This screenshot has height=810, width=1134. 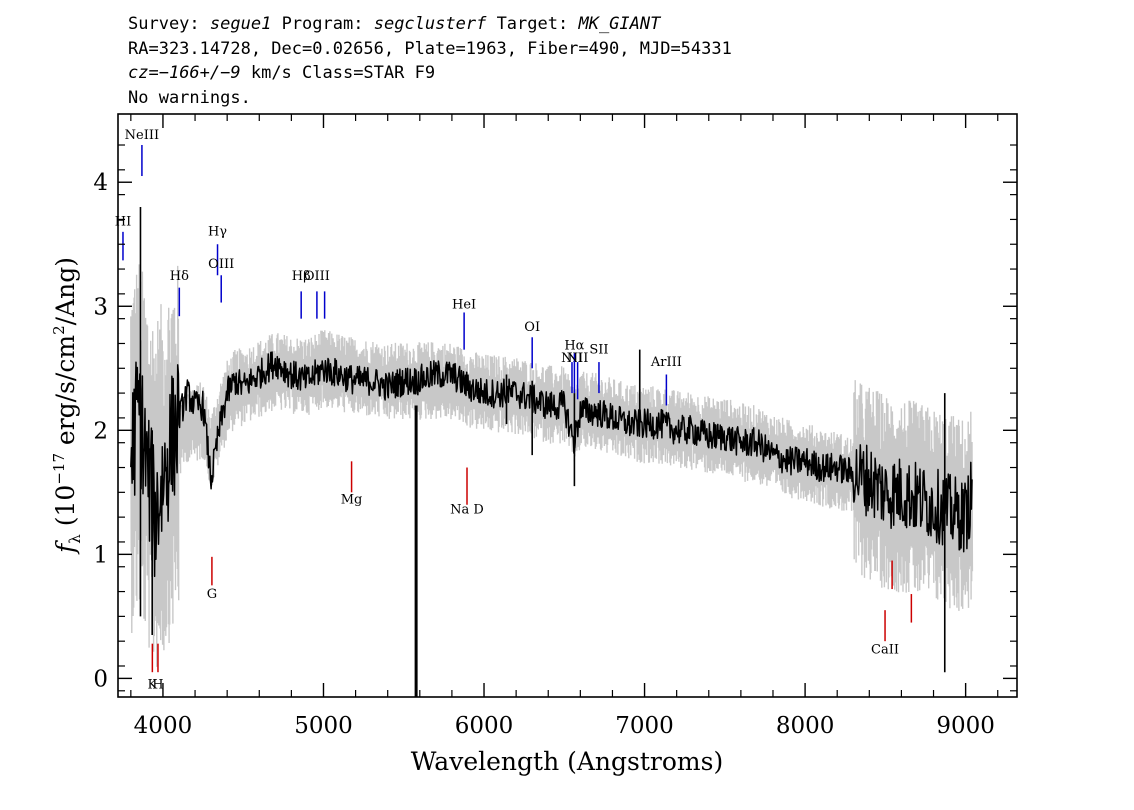 What do you see at coordinates (532, 327) in the screenshot?
I see `emission-line-label: OI` at bounding box center [532, 327].